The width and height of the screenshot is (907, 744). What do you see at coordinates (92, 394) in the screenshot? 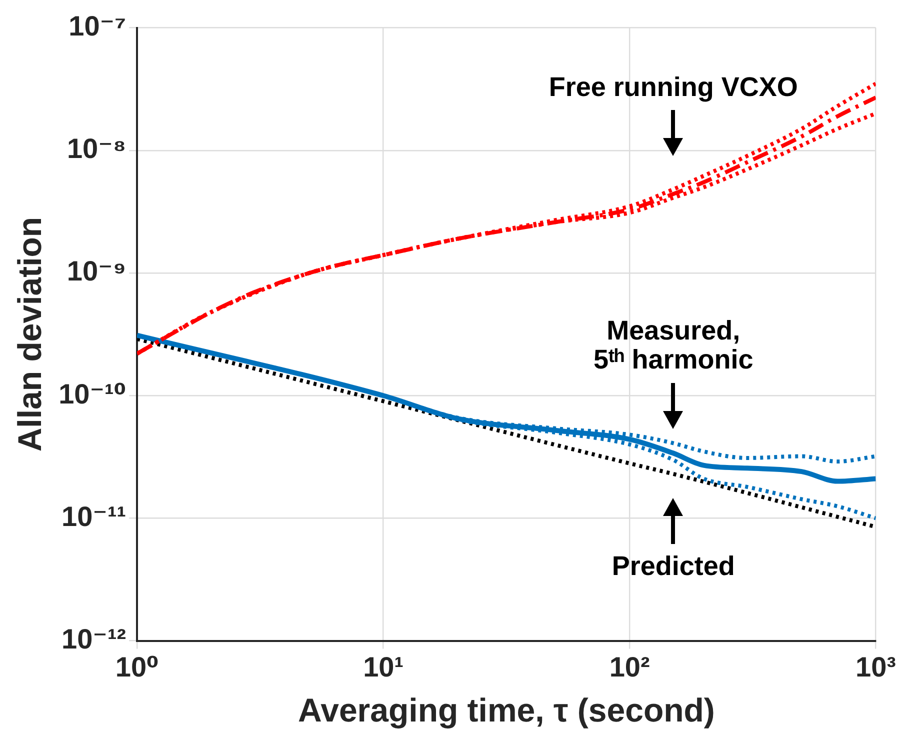
I see `y-tick-label: 10⁻¹⁰` at bounding box center [92, 394].